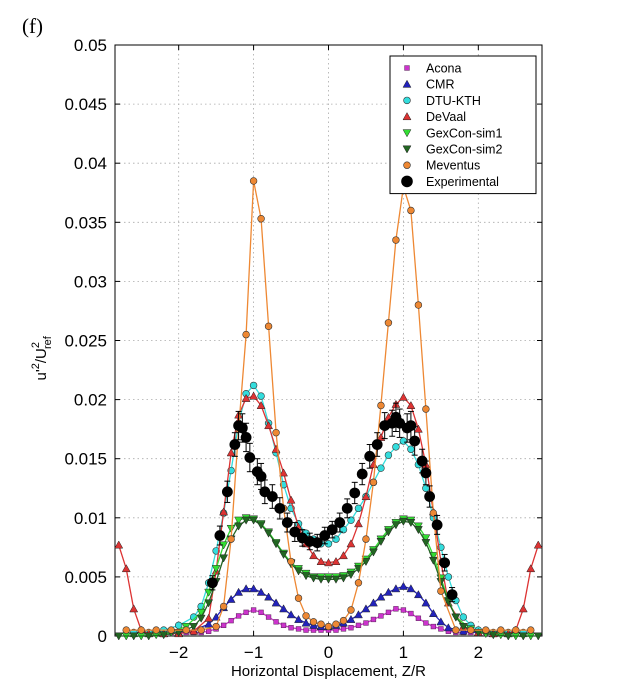  Describe the element at coordinates (41, 374) in the screenshot. I see `y-axis-label-base: u'` at that location.